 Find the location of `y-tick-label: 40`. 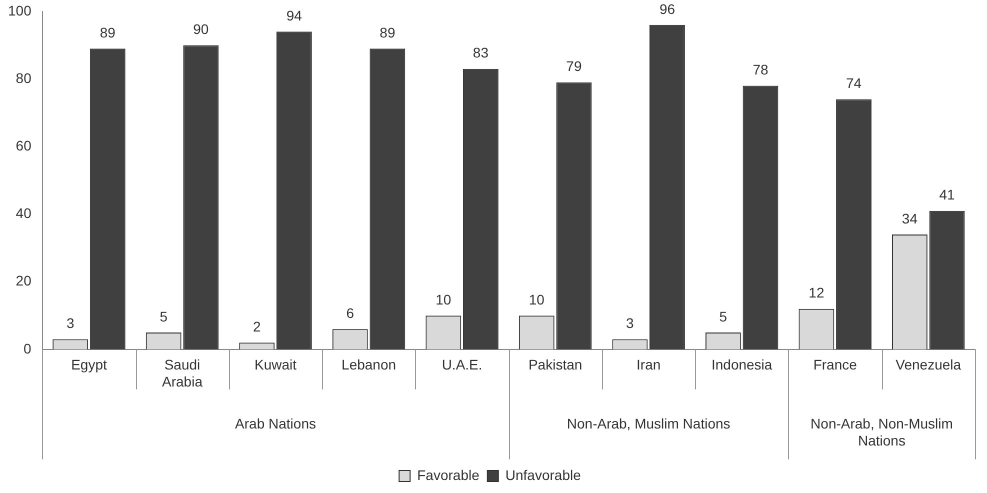

y-tick-label: 40 is located at coordinates (24, 213).